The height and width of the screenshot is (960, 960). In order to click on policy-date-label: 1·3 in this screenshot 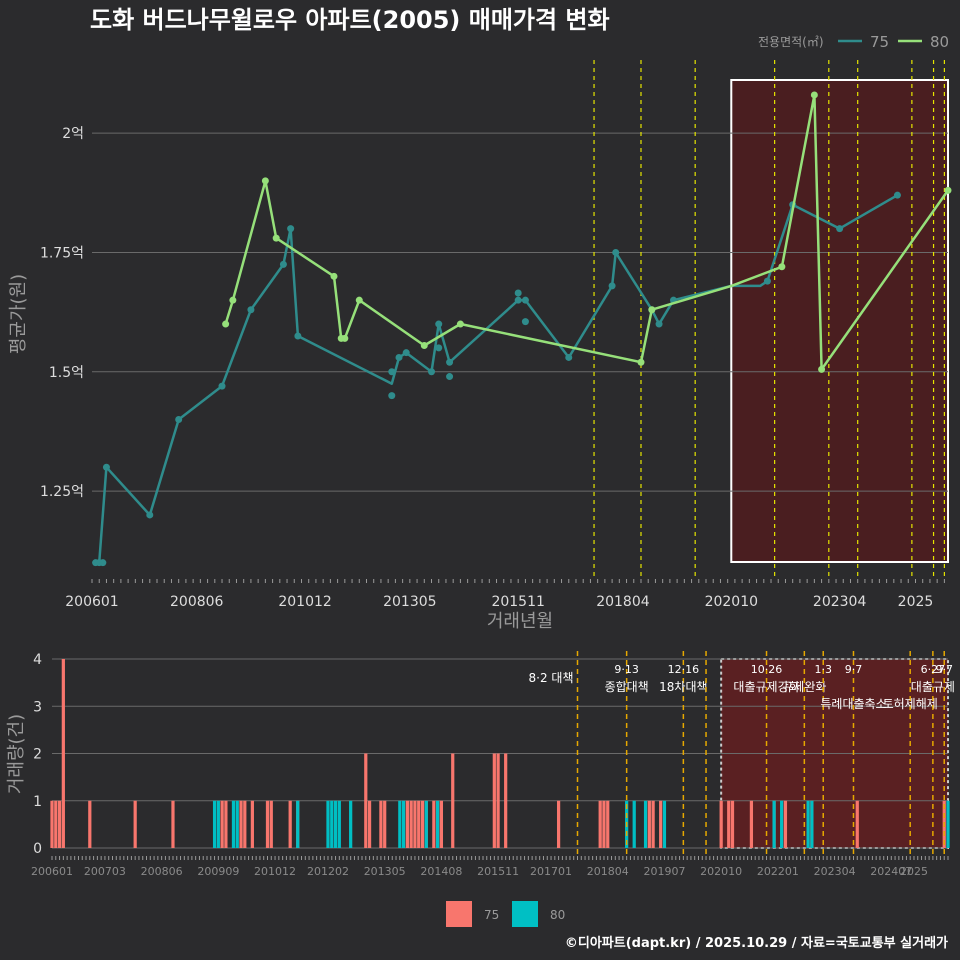, I will do `click(823, 669)`.